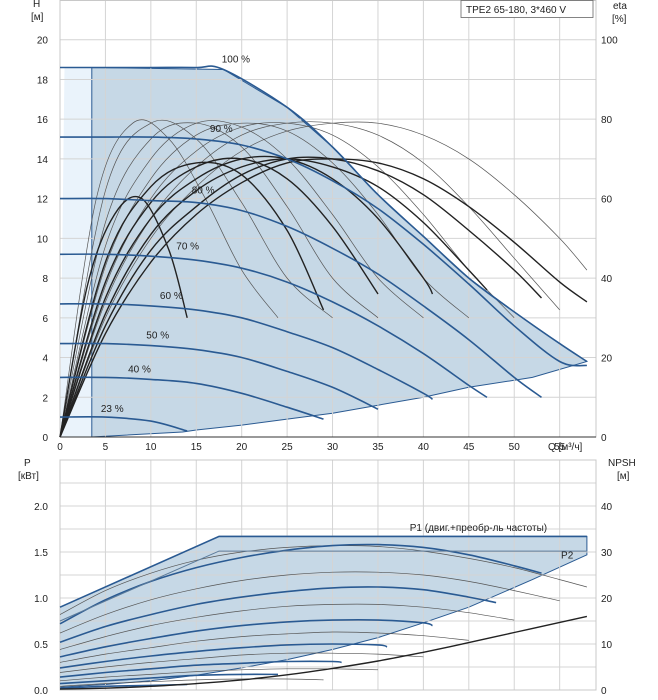 This screenshot has width=658, height=700. What do you see at coordinates (619, 19) in the screenshot?
I see `eta-axis-unit: [%]` at bounding box center [619, 19].